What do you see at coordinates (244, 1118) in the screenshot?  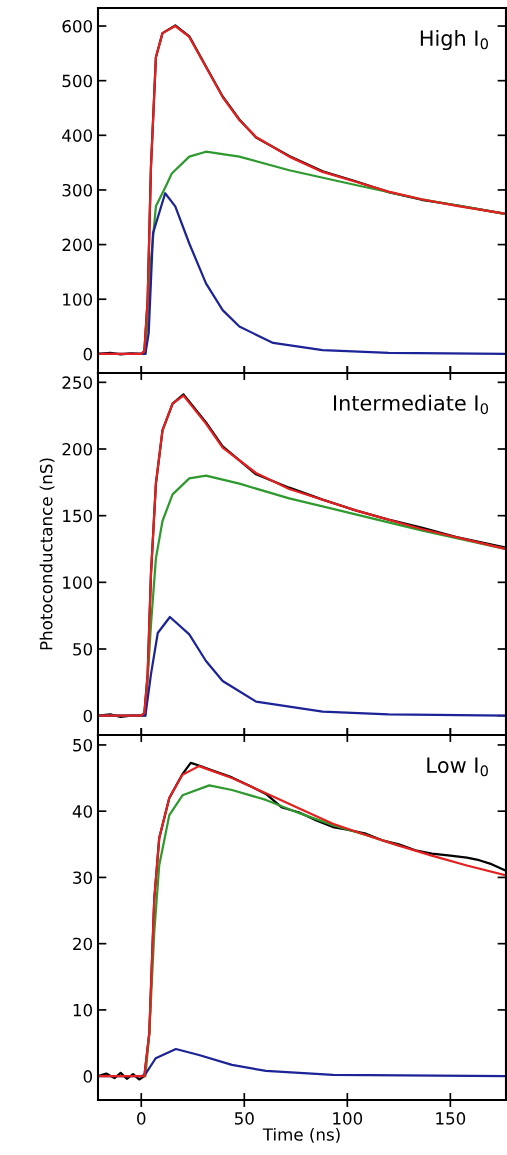 I see `x-tick-label: 50` at bounding box center [244, 1118].